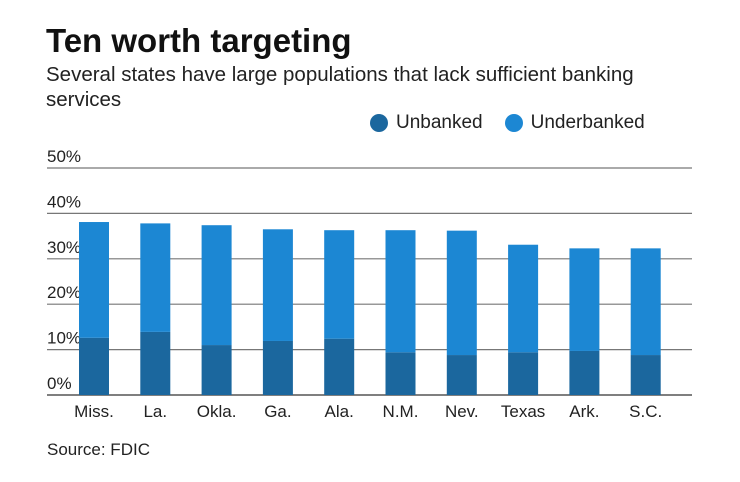  I want to click on x-tick-label: S.C., so click(645, 411).